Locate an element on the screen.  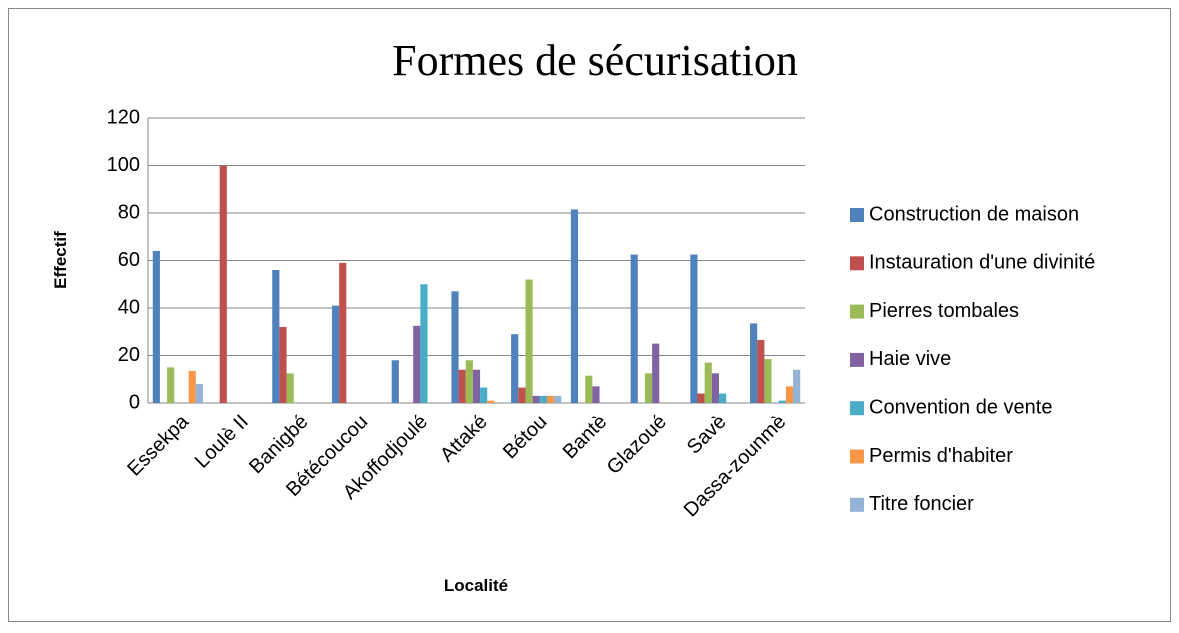
x-axis-label: Localité is located at coordinates (476, 585).